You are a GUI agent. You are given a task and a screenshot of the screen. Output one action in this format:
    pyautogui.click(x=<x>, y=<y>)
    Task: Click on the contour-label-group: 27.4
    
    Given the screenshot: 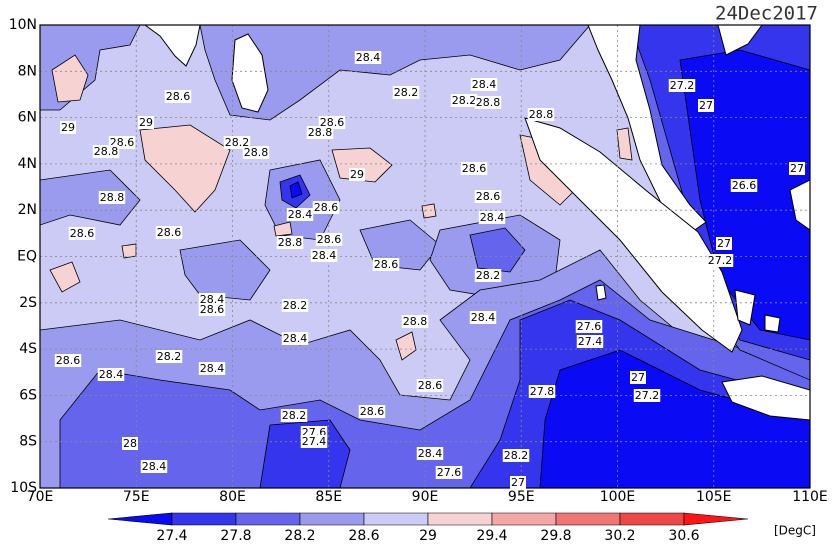 What is the action you would take?
    pyautogui.click(x=590, y=341)
    